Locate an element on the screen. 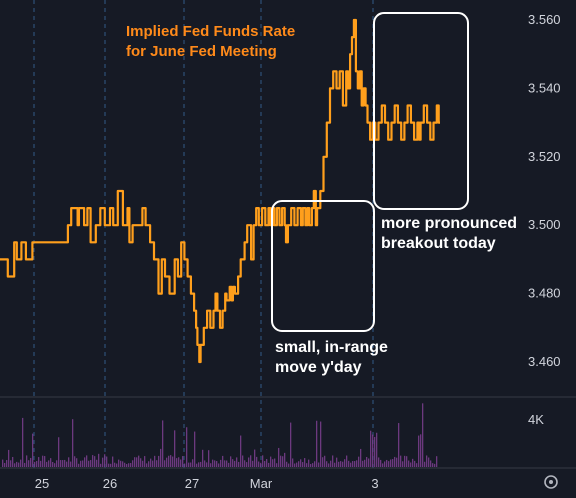  settings-button is located at coordinates (551, 482).